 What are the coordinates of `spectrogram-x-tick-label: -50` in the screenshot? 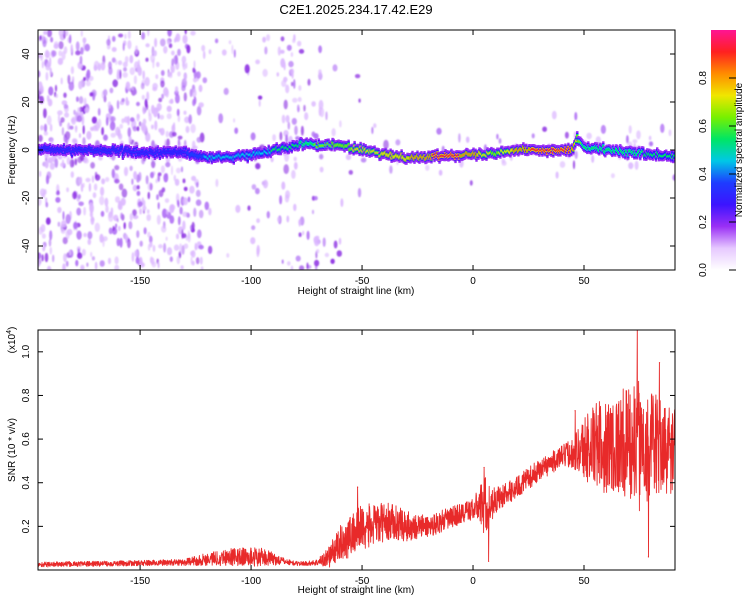 It's located at (362, 281).